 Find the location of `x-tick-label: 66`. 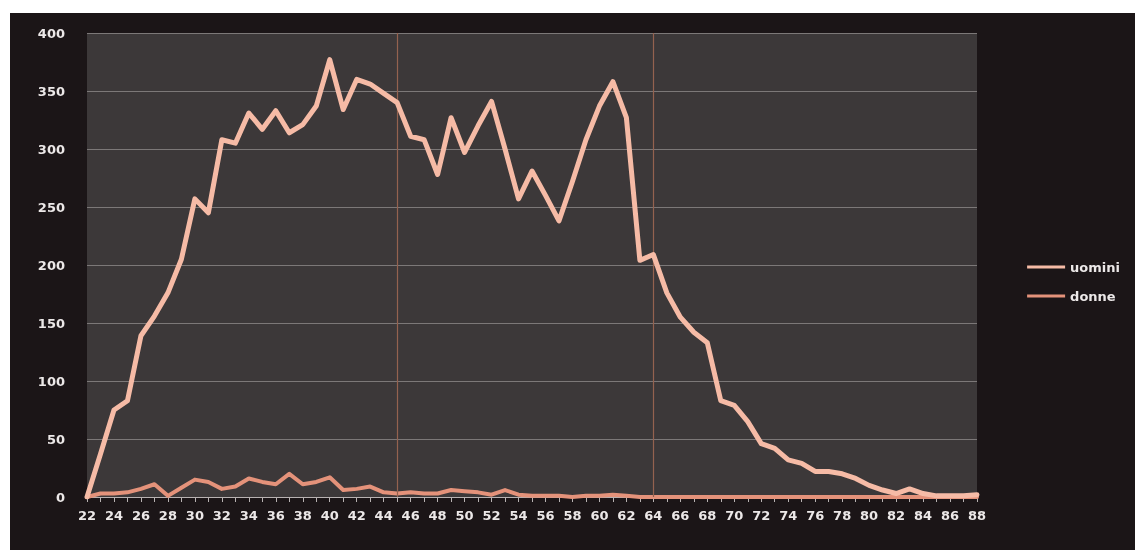

x-tick-label: 66 is located at coordinates (680, 515).